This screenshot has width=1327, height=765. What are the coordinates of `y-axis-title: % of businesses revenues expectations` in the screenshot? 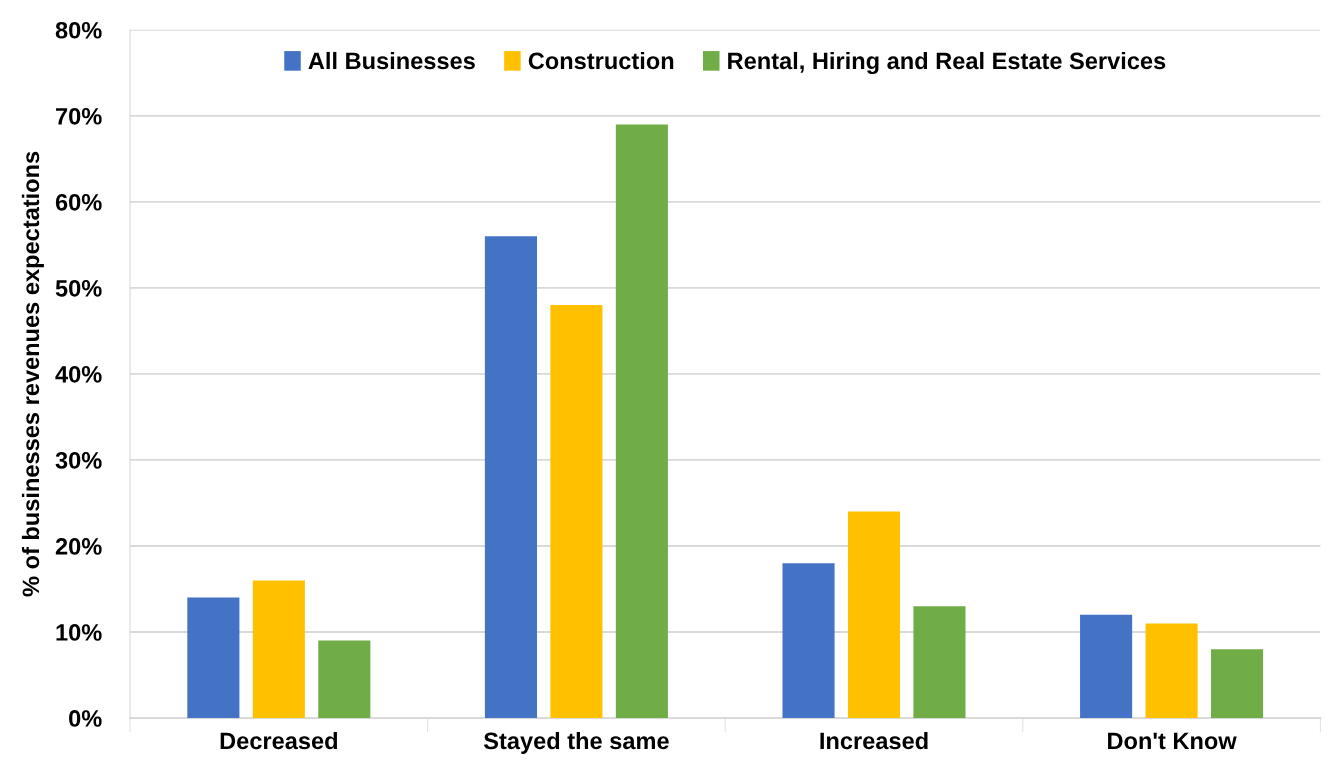 It's located at (32, 374).